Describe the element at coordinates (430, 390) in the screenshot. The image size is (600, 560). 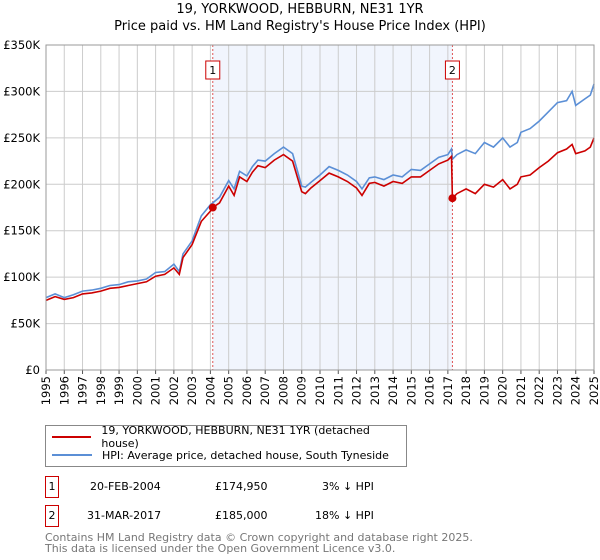
I see `x-tick-label: 2016` at that location.